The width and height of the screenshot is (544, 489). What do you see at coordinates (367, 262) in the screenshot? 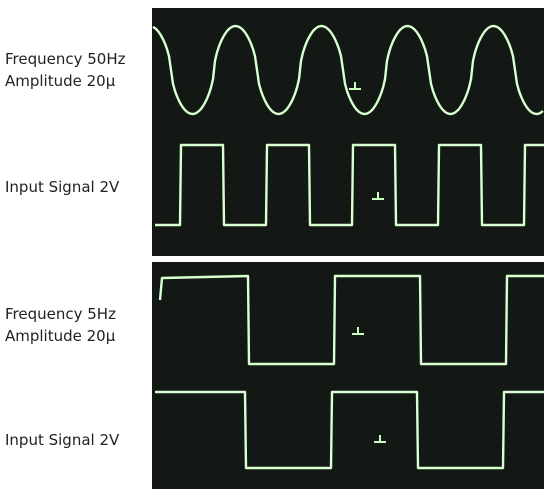
I see `cursor-marks` at bounding box center [367, 262].